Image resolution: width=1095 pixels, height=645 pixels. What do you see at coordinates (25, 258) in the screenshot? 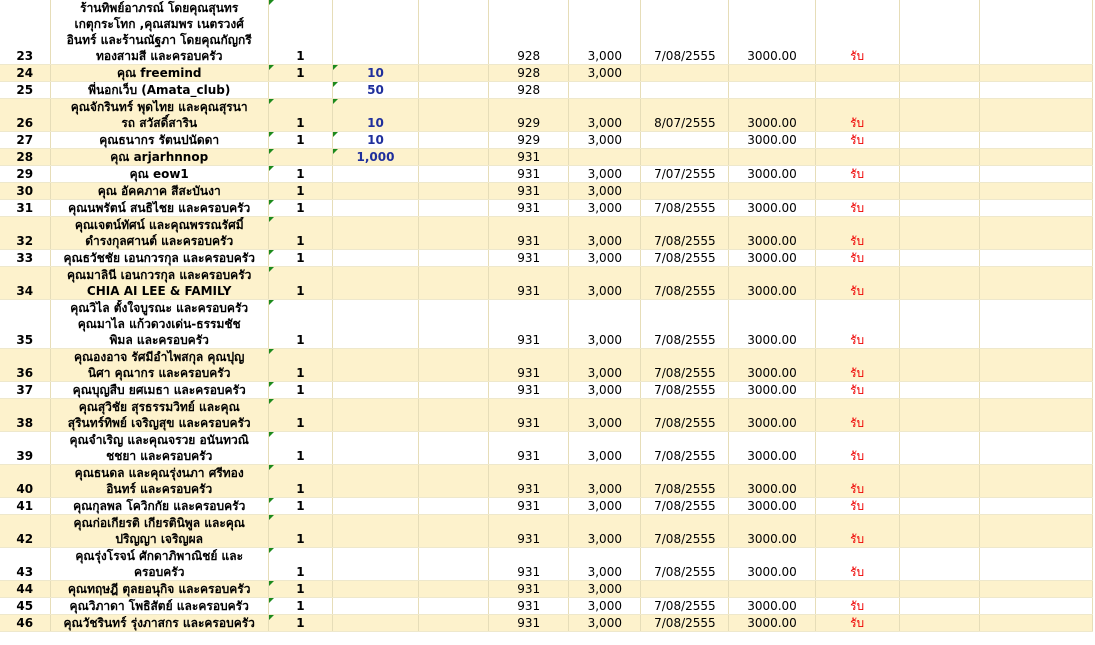
I see `row-number-cell: 33` at bounding box center [25, 258].